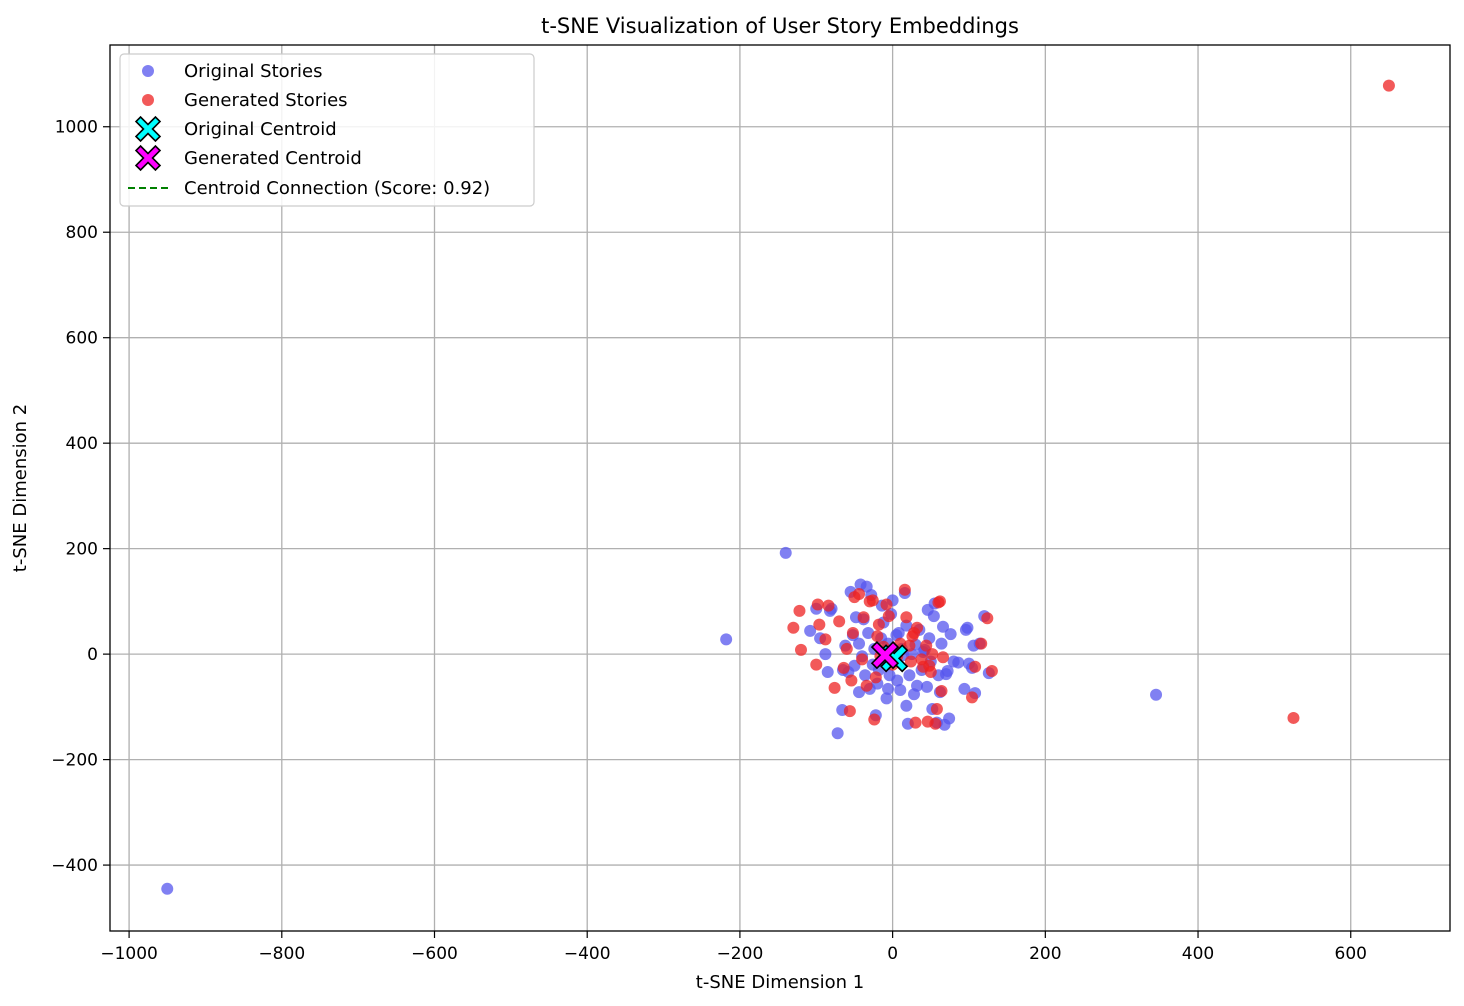  I want to click on x-tick-label: −600, so click(434, 954).